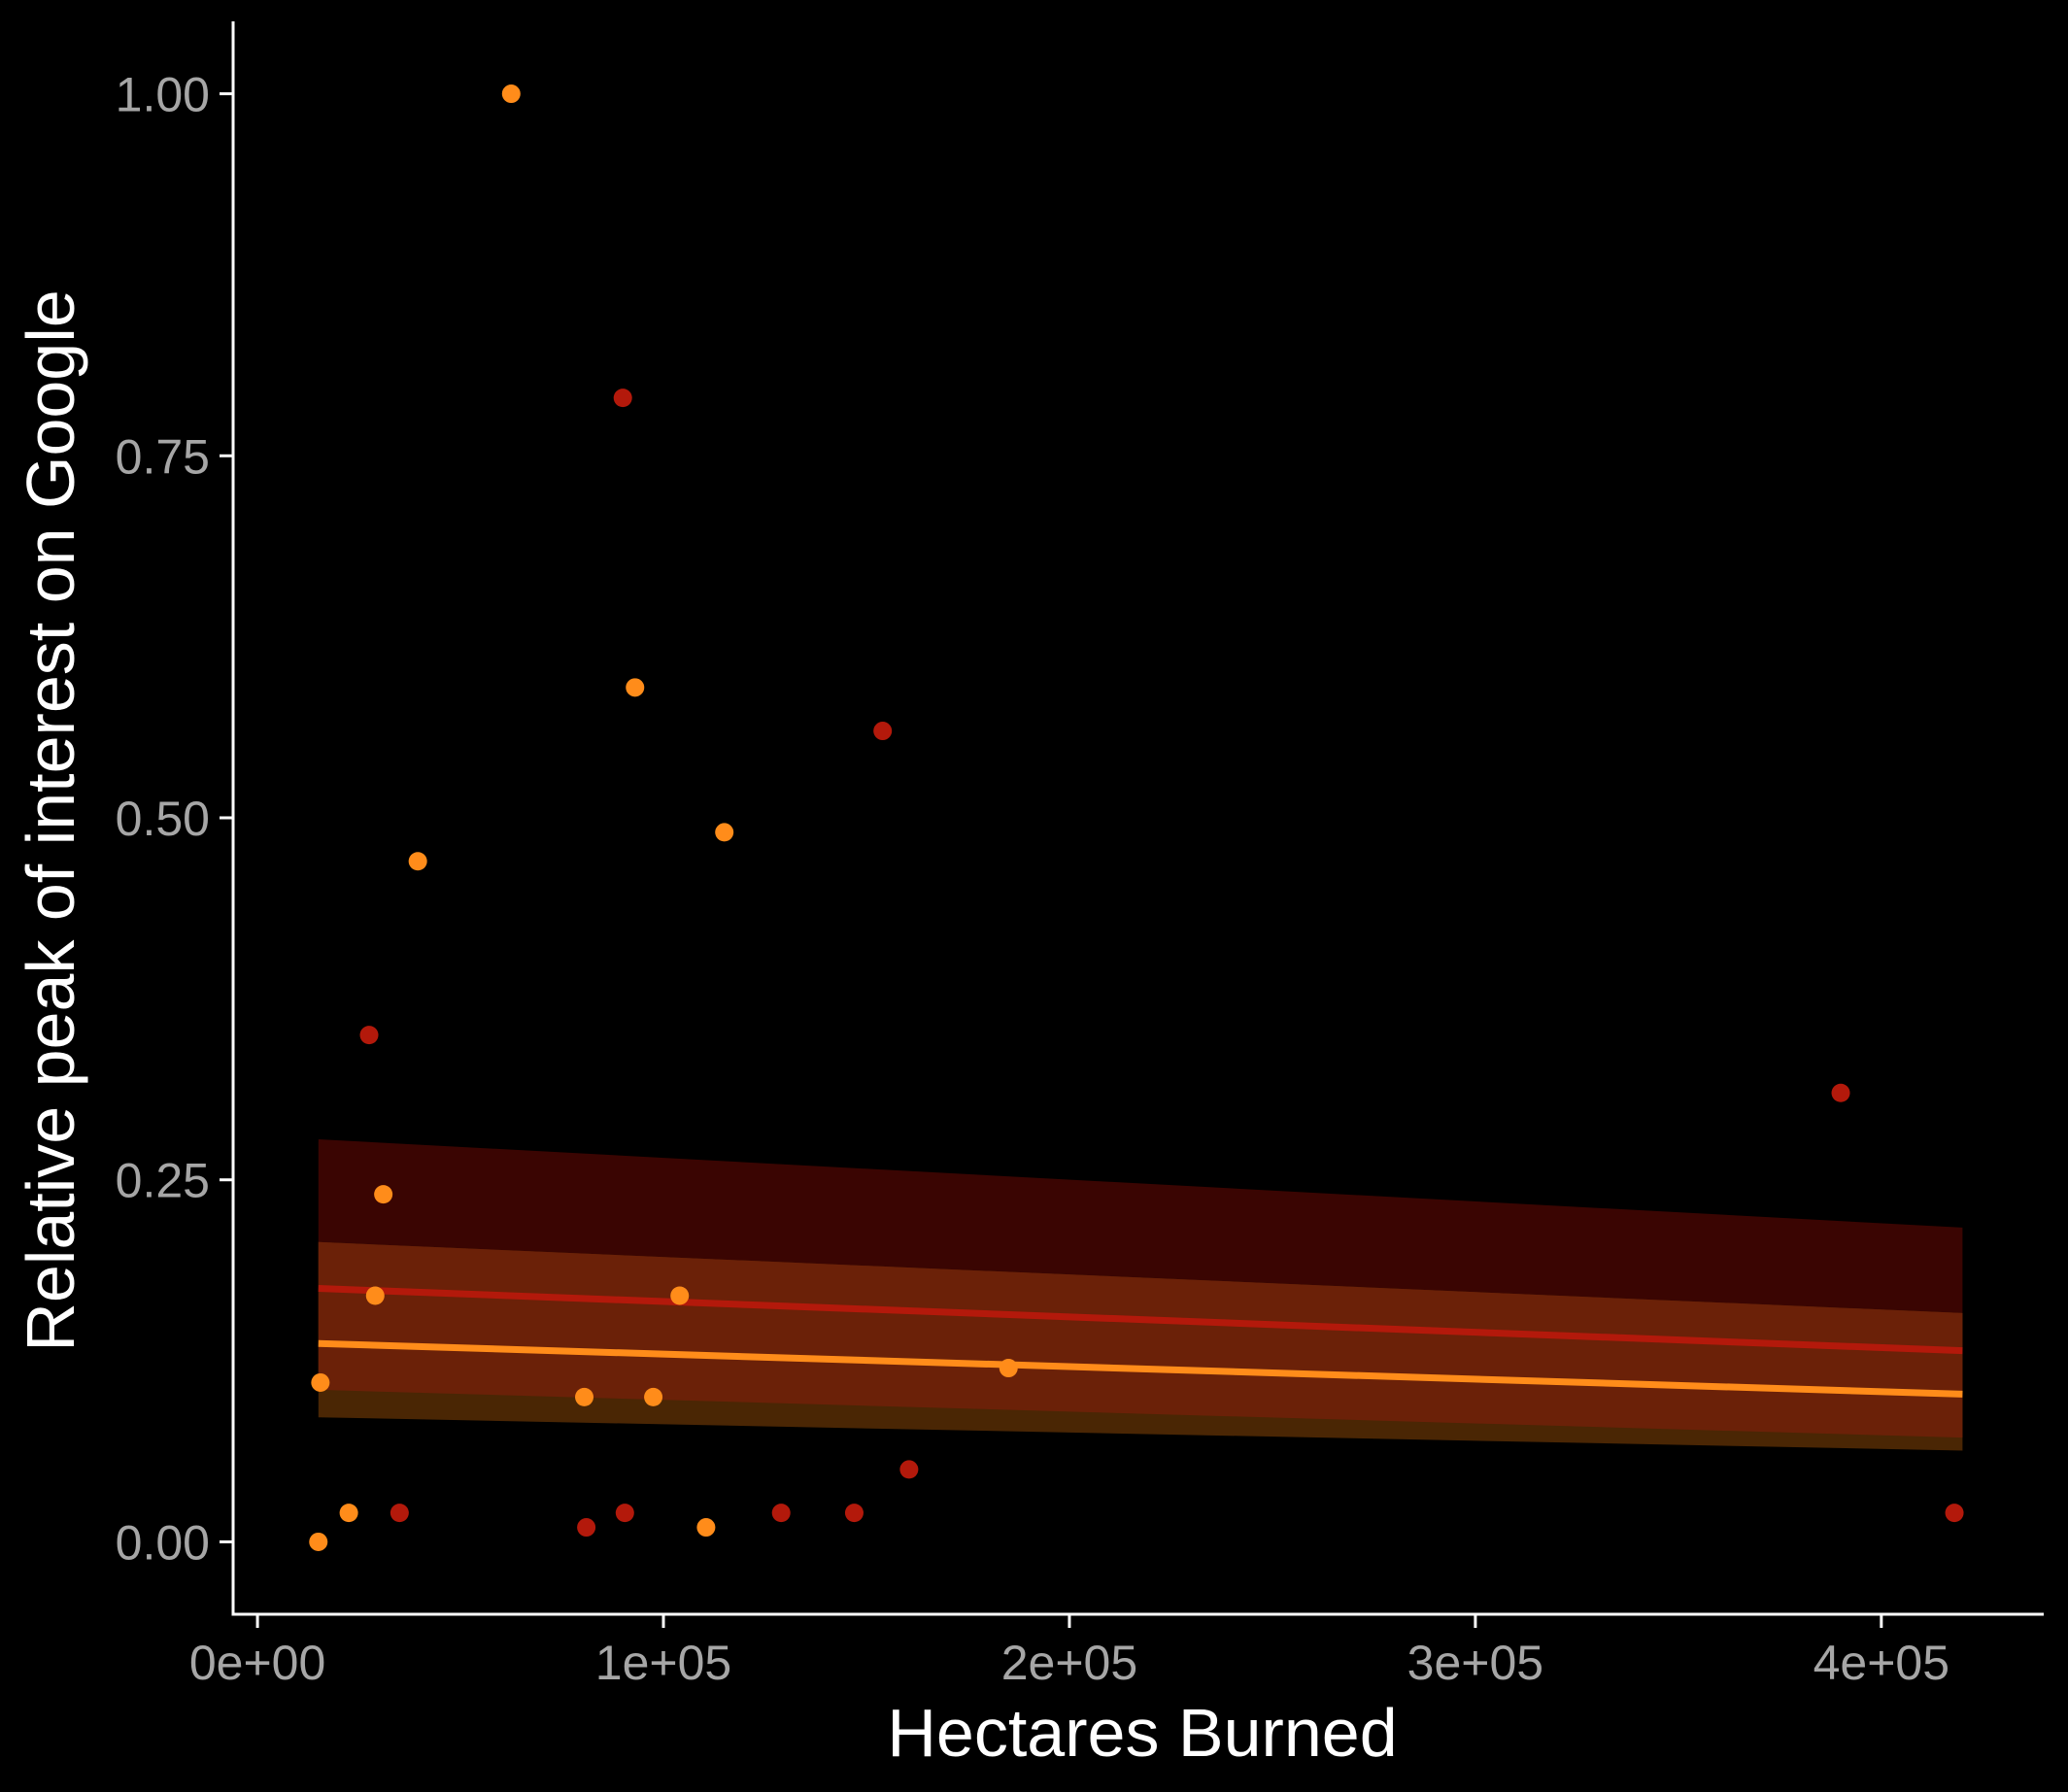 This screenshot has width=2068, height=1792. Describe the element at coordinates (257, 1663) in the screenshot. I see `x-tick-label: 0e+00` at that location.